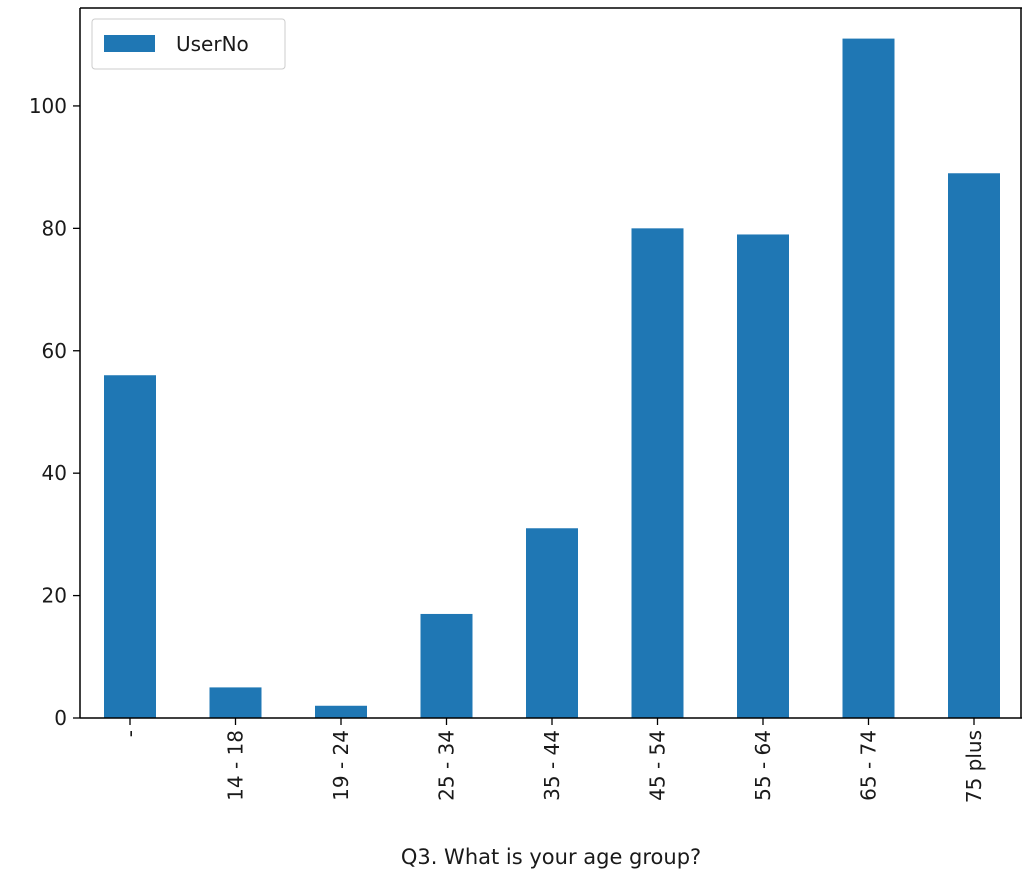 This screenshot has height=880, width=1022. I want to click on y-tick-label-0: 0, so click(60, 718).